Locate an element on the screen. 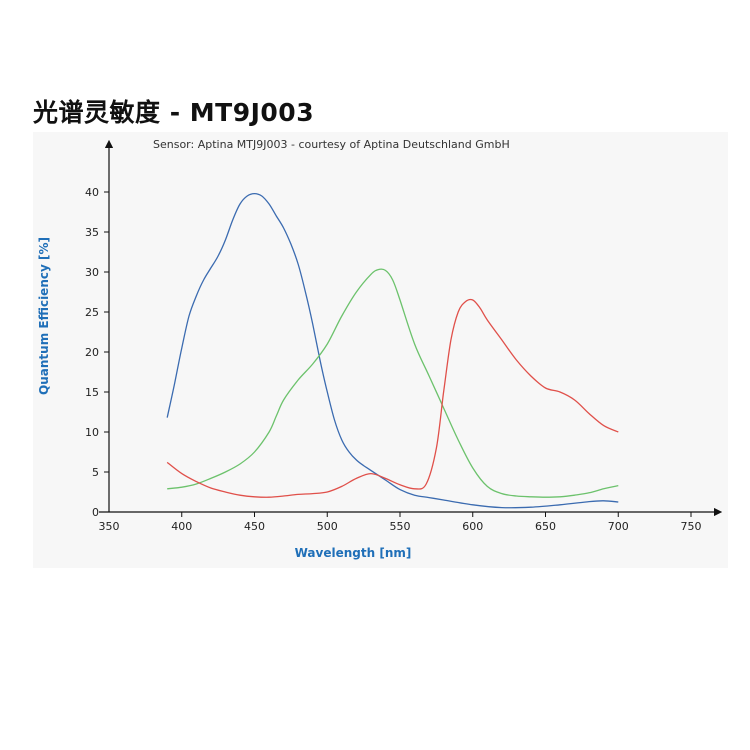  page-title: 光谱灵敏度 - MT9J003 is located at coordinates (174, 112).